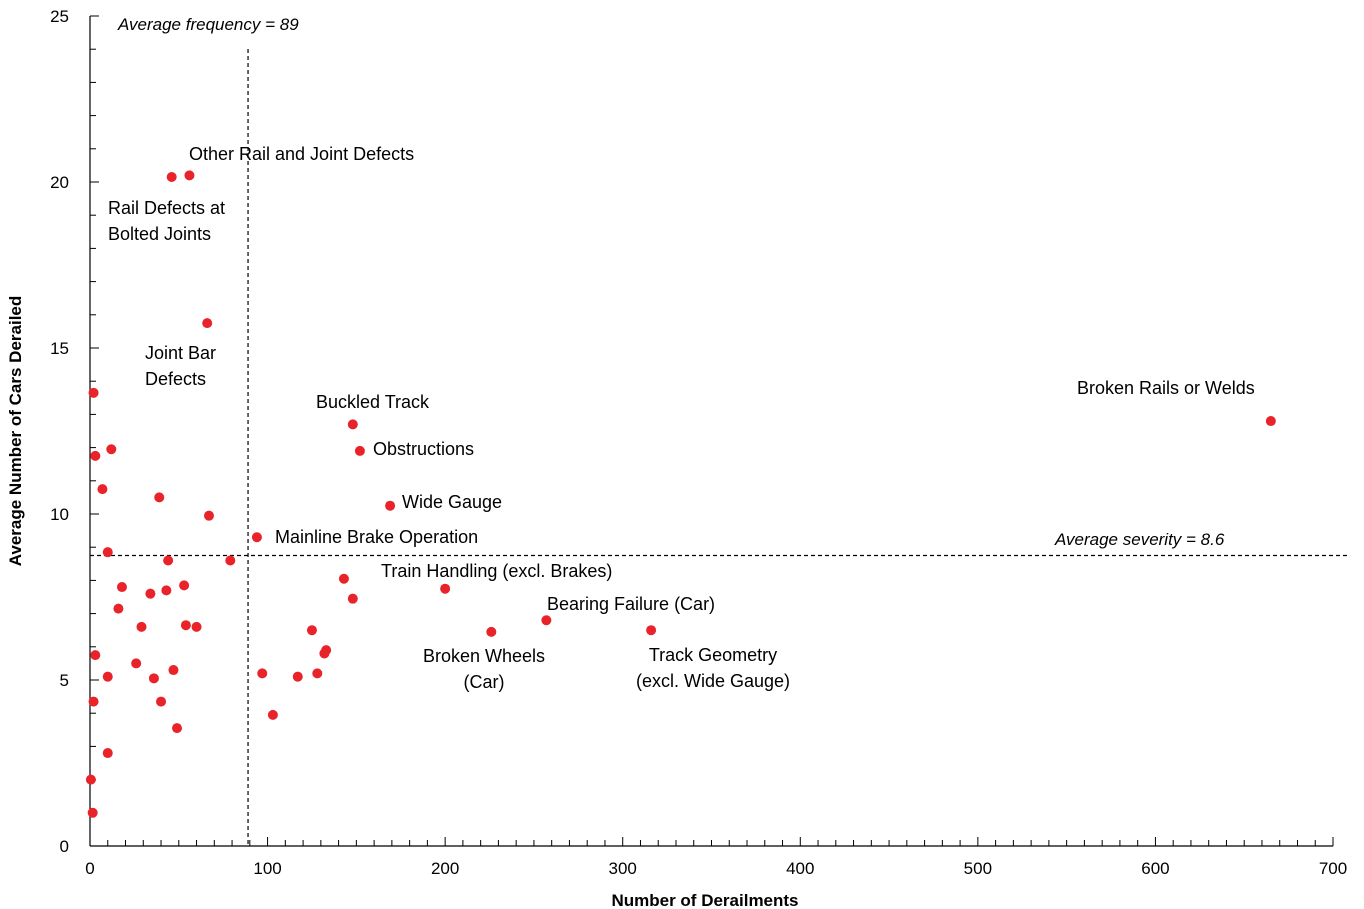 This screenshot has height=909, width=1364. I want to click on y-axis-title: Average Number of Cars Derailed, so click(15, 431).